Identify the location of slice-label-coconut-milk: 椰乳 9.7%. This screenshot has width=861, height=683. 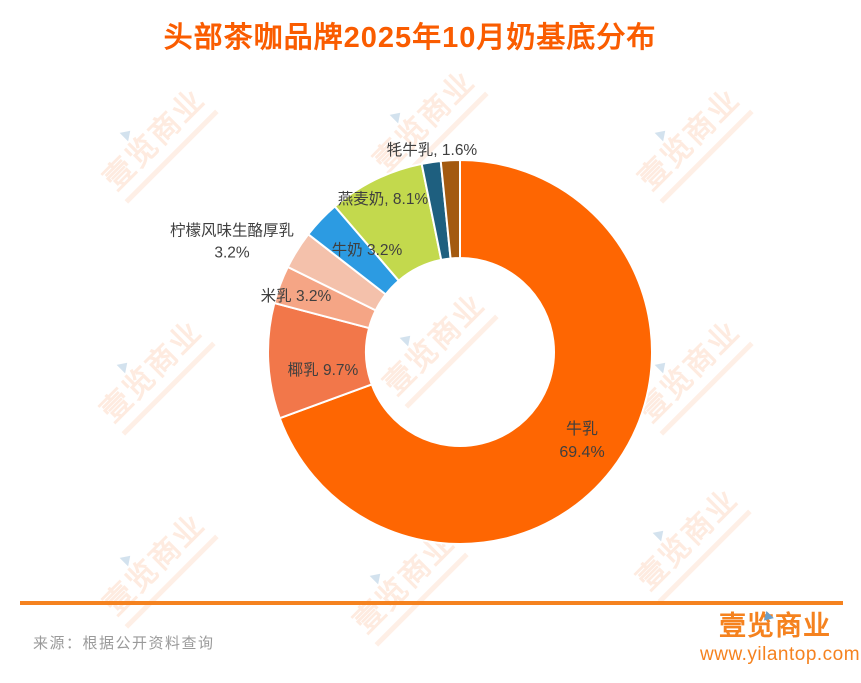
(323, 370).